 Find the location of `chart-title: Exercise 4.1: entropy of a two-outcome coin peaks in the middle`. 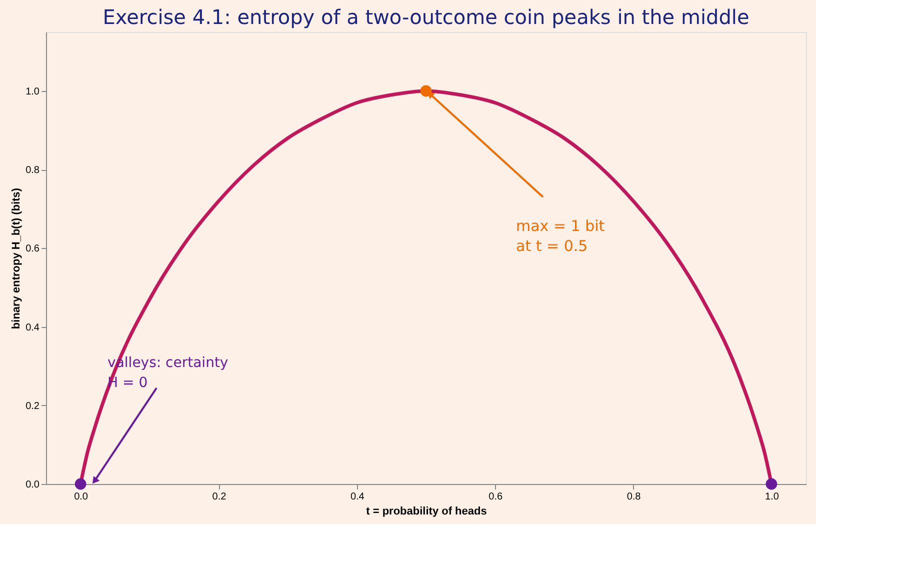

chart-title: Exercise 4.1: entropy of a two-outcome coin peaks in the middle is located at coordinates (426, 17).